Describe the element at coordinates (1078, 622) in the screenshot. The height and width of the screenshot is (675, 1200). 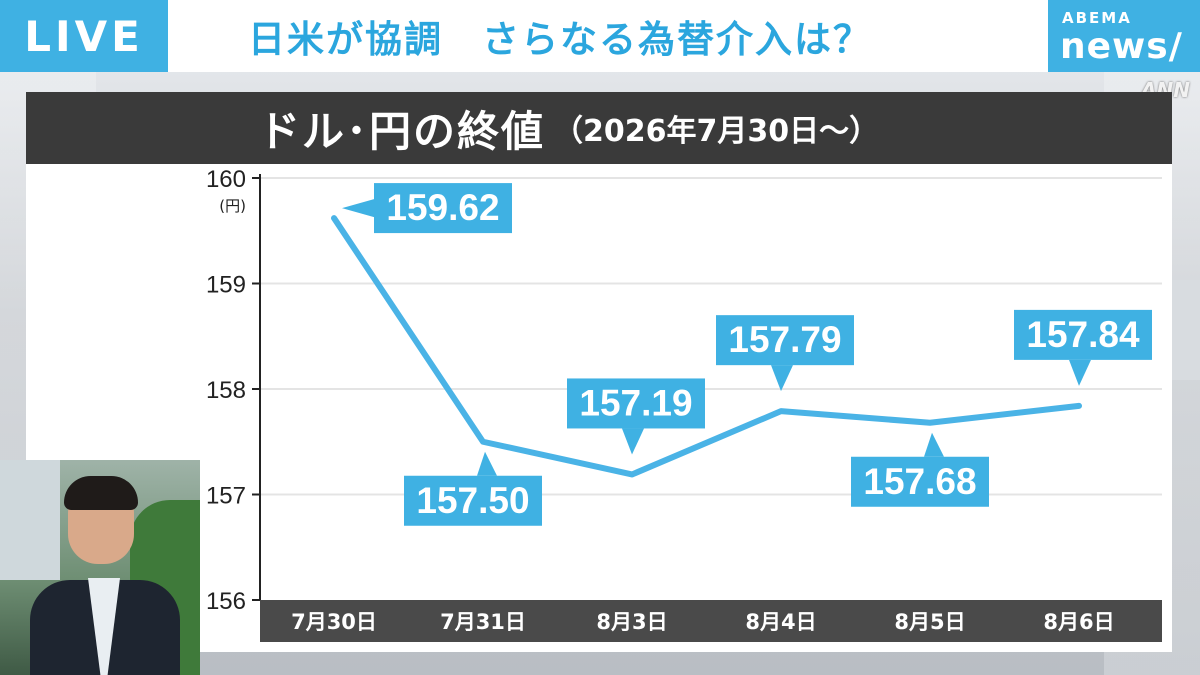
I see `x-tick-label: 8月6日` at that location.